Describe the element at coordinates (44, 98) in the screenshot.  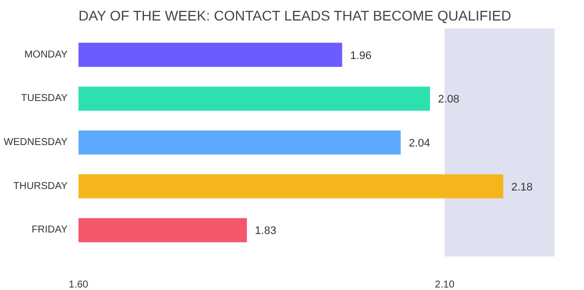
I see `y-tick-label: TUESDAY` at that location.